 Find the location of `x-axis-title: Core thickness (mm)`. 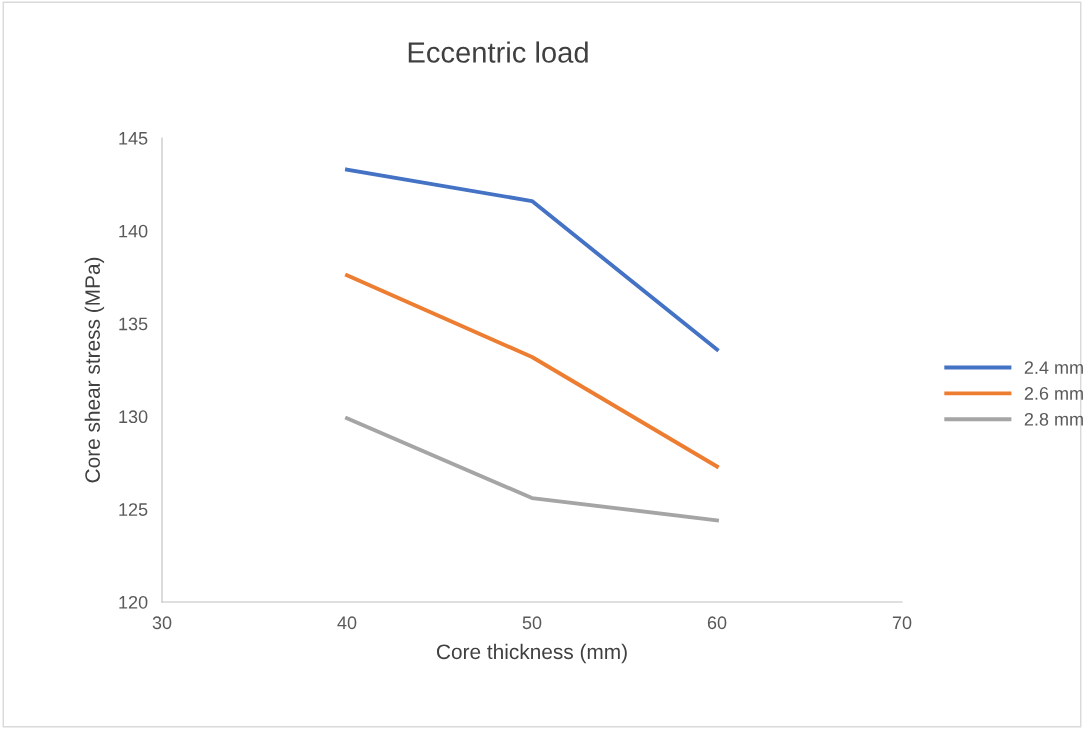

x-axis-title: Core thickness (mm) is located at coordinates (531, 653).